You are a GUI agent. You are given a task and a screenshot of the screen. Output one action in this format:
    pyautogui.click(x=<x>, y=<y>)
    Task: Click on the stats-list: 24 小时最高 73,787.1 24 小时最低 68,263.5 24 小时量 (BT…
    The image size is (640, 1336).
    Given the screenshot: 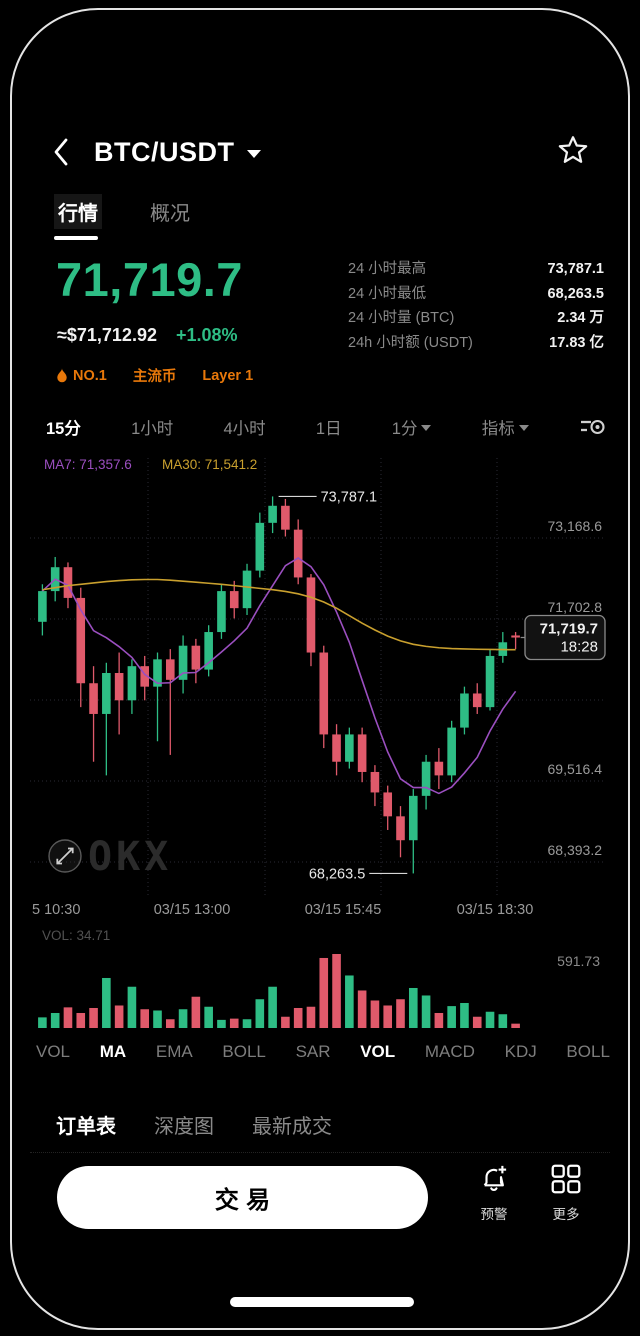 What is the action you would take?
    pyautogui.click(x=476, y=306)
    